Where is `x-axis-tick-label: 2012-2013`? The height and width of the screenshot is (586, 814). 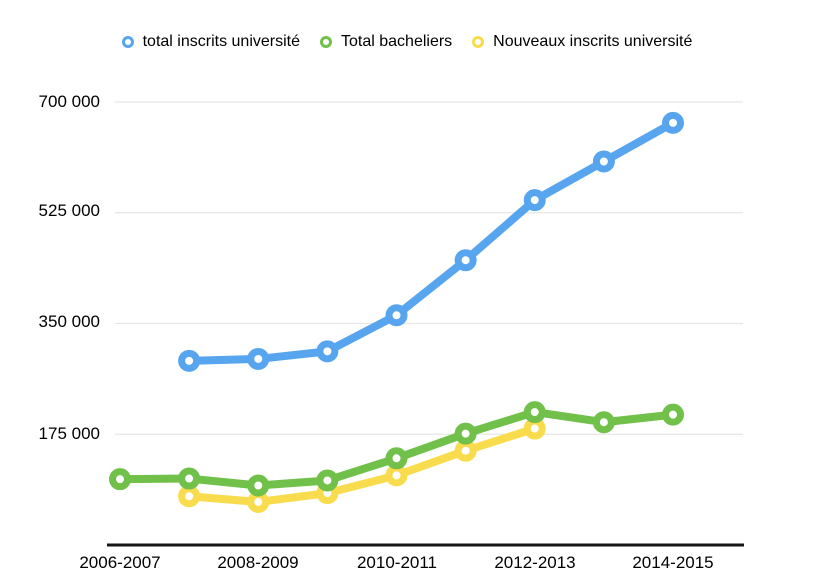 x-axis-tick-label: 2012-2013 is located at coordinates (535, 562).